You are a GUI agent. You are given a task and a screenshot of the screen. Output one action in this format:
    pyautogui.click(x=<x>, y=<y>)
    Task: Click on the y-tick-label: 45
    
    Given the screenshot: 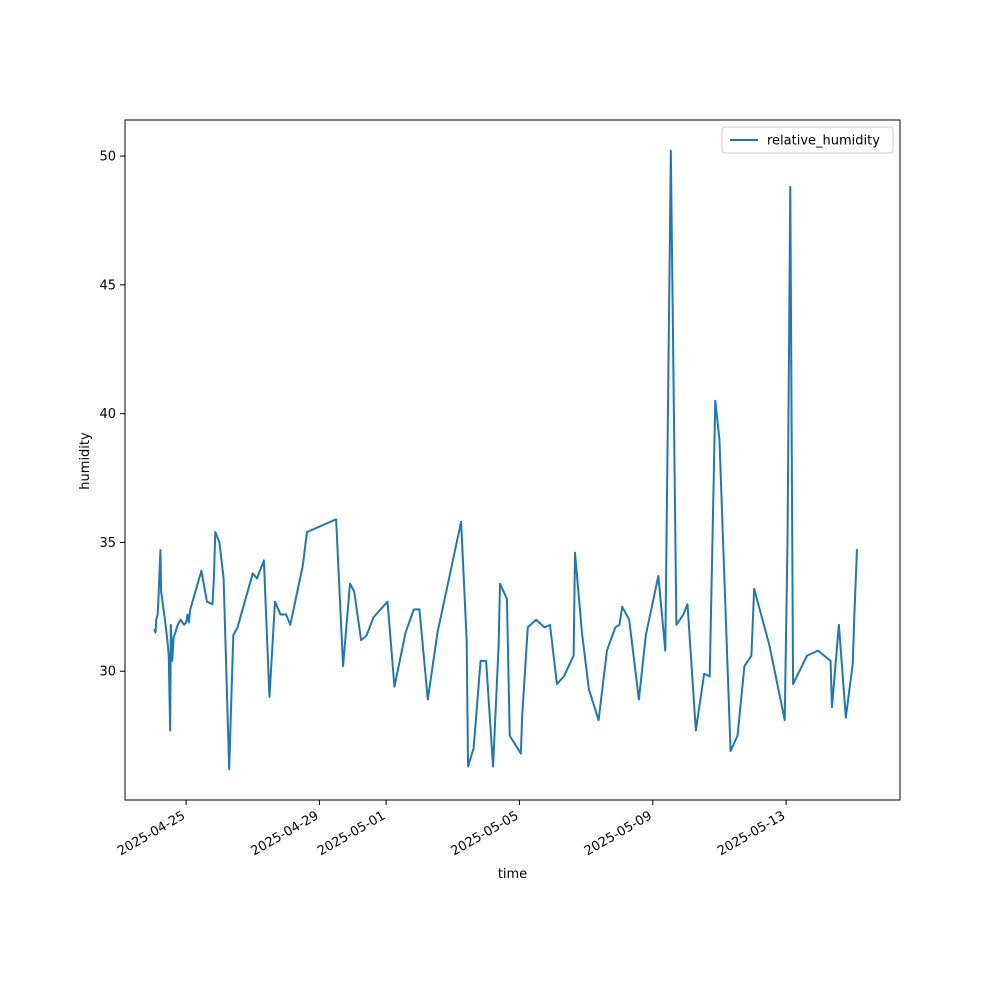 What is the action you would take?
    pyautogui.click(x=107, y=285)
    